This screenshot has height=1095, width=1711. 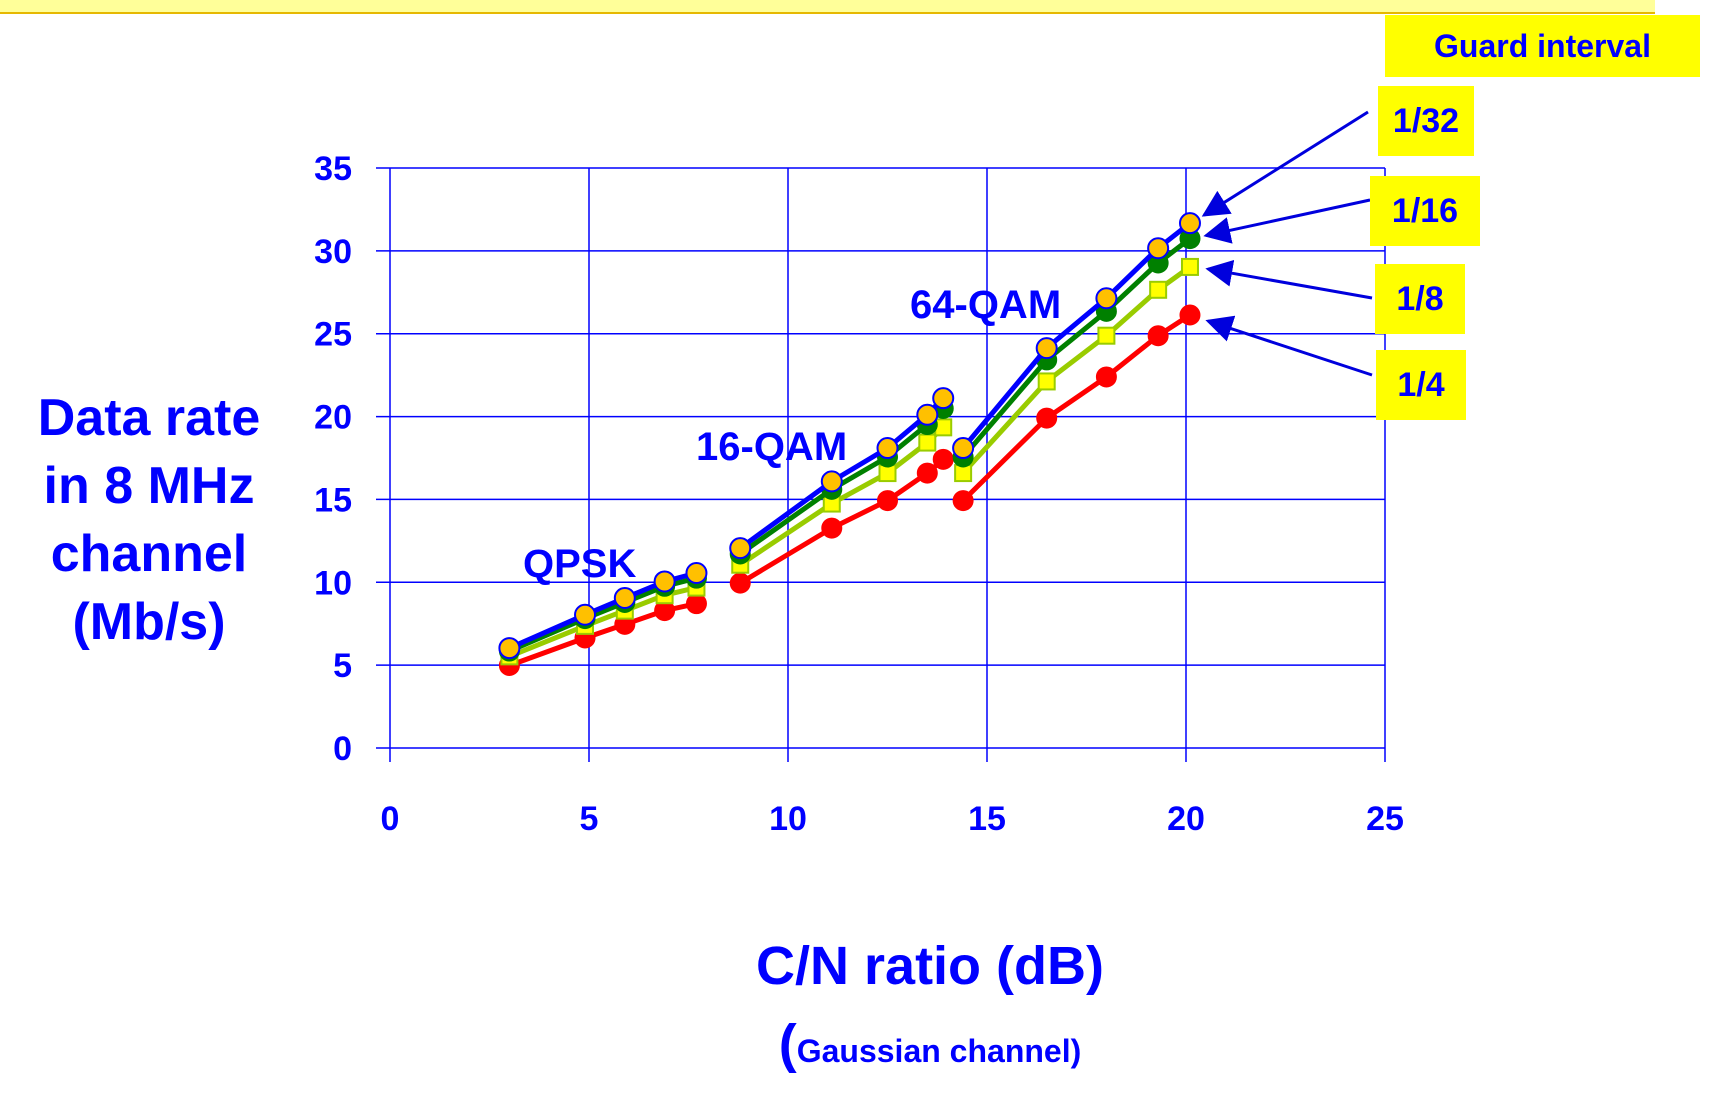 I want to click on y-axis-label-line: Data rate, so click(x=149, y=418).